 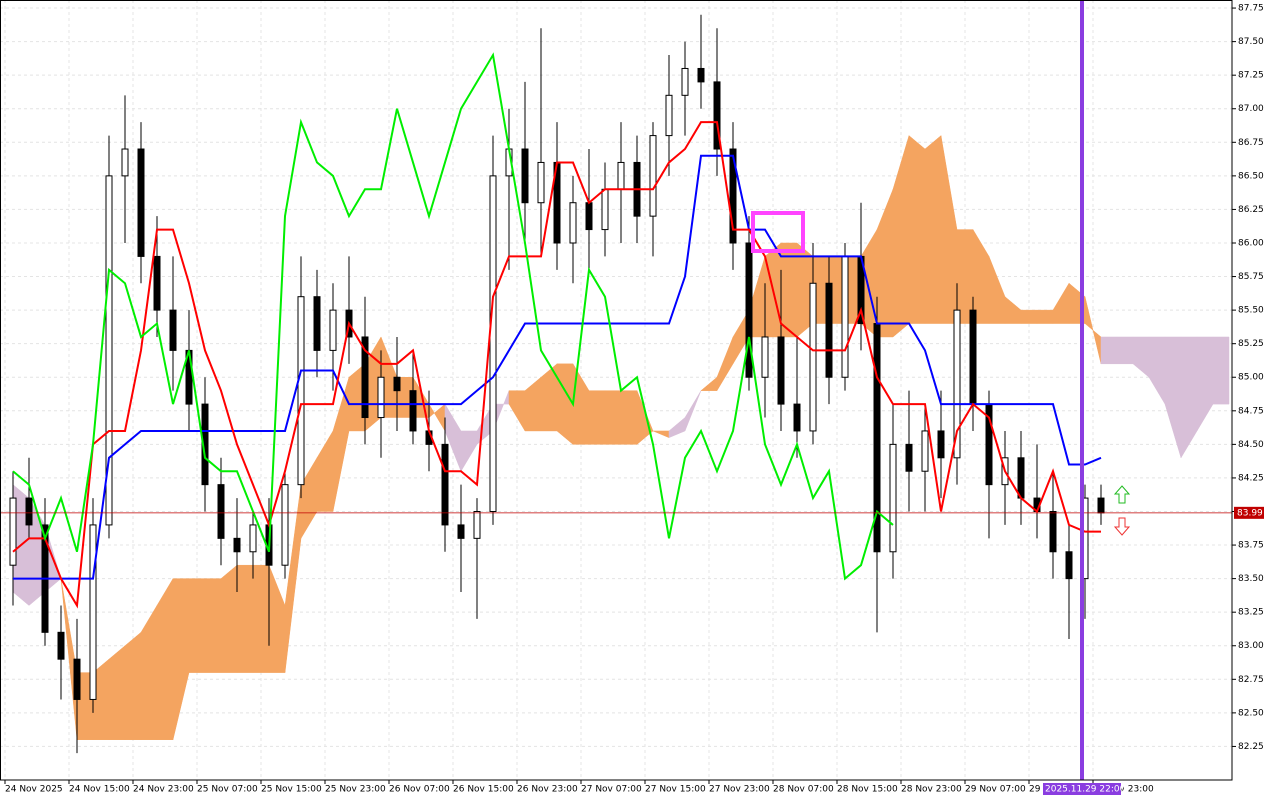 What do you see at coordinates (1251, 210) in the screenshot?
I see `y-tick-label: 86.25` at bounding box center [1251, 210].